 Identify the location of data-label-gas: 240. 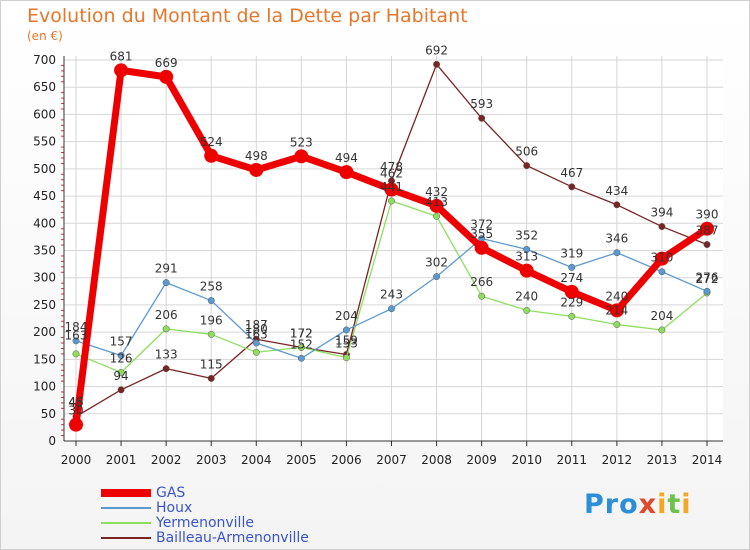
(616, 296).